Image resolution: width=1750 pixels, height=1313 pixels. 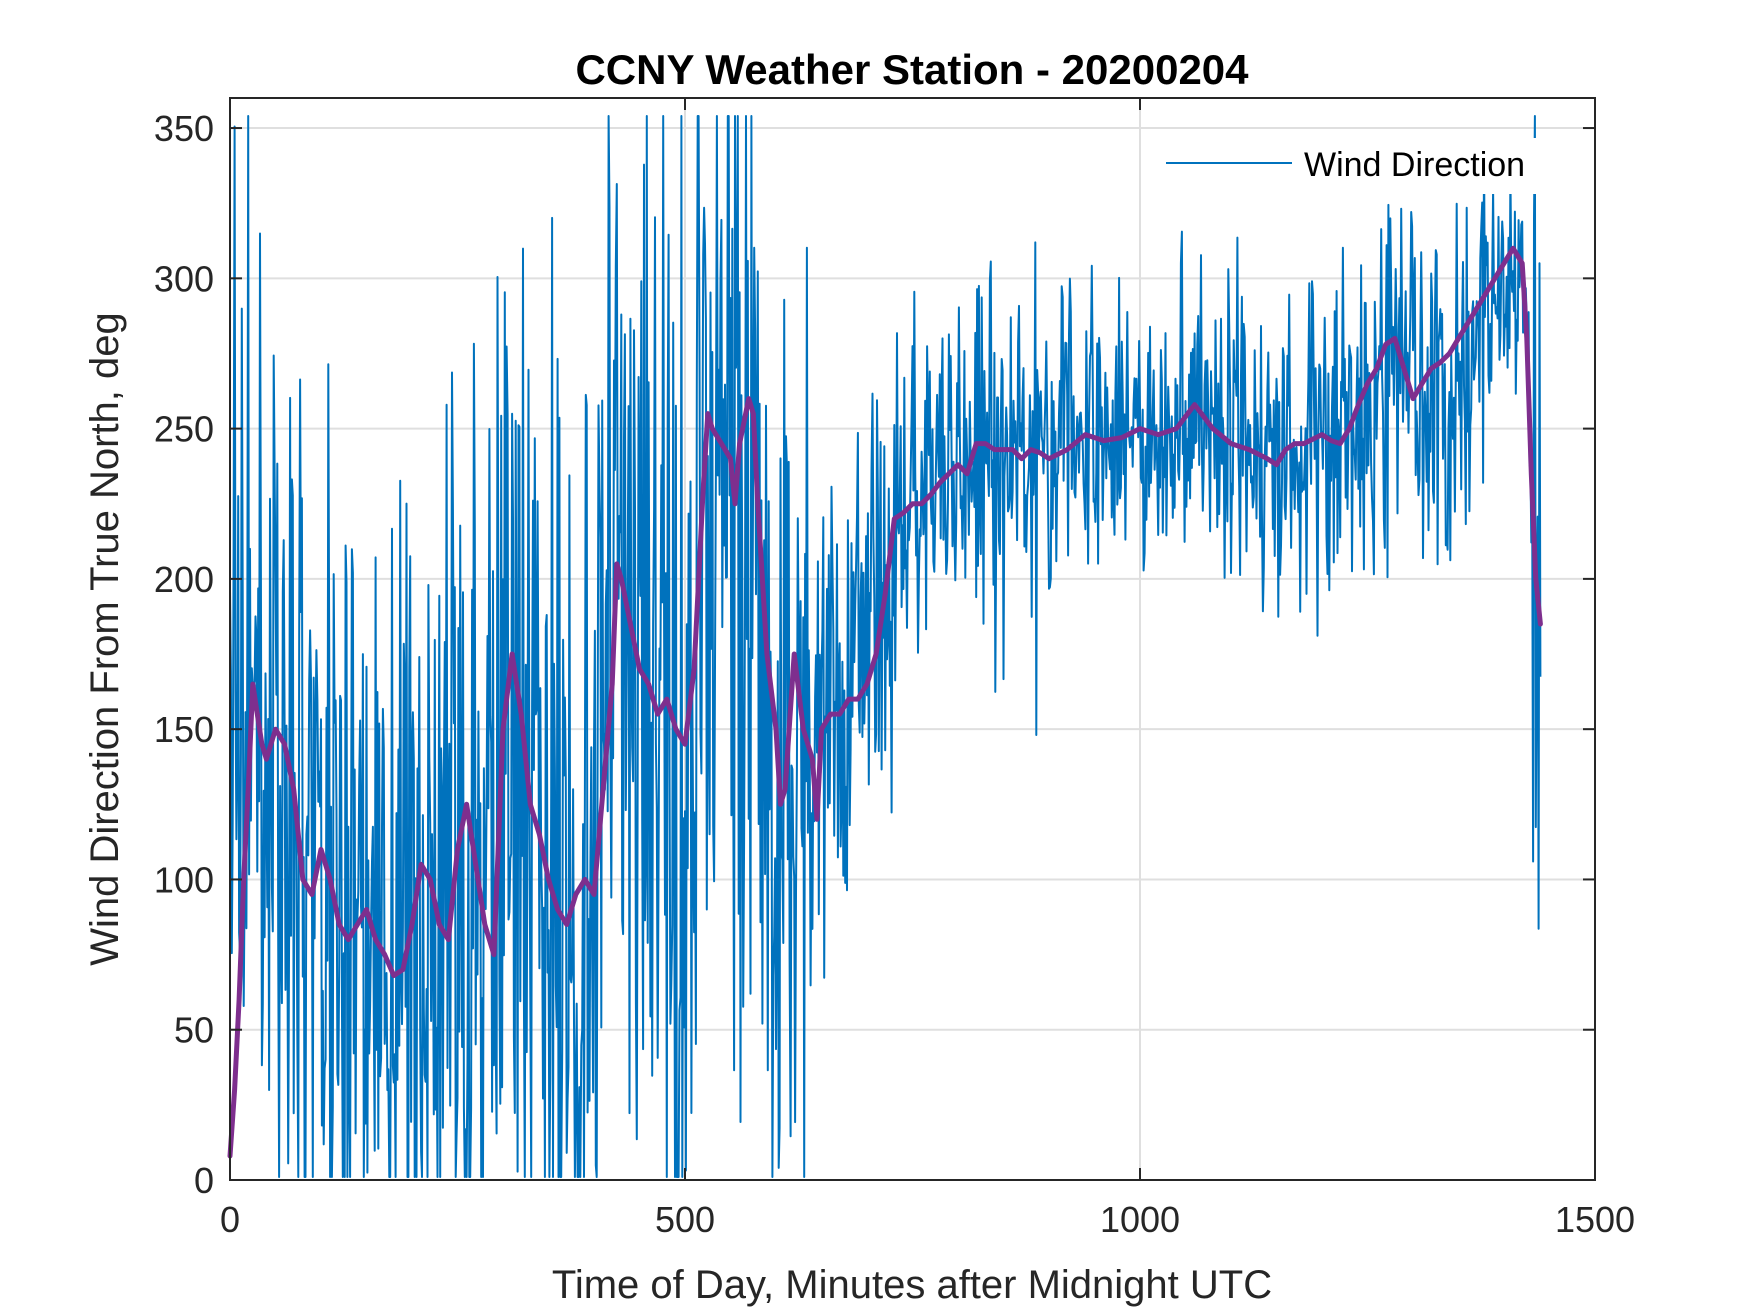 What do you see at coordinates (184, 879) in the screenshot?
I see `y-tick-label: 100` at bounding box center [184, 879].